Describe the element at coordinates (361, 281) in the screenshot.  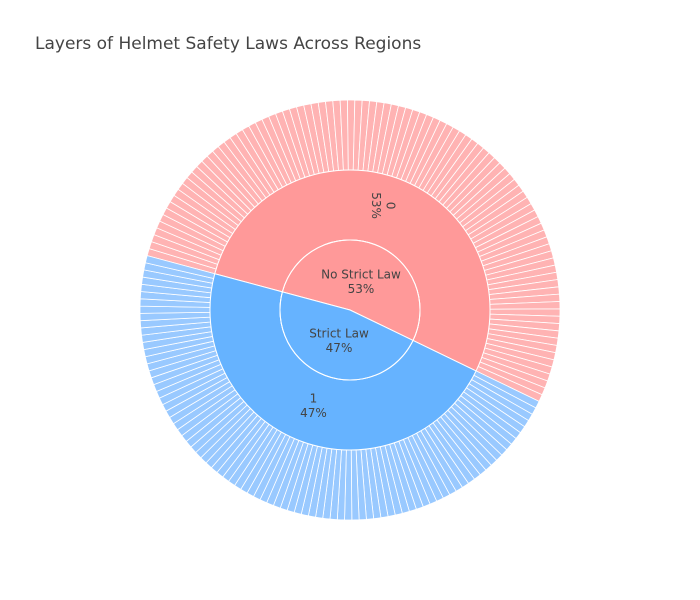
I see `center-label-0: No Strict Law 53%` at that location.